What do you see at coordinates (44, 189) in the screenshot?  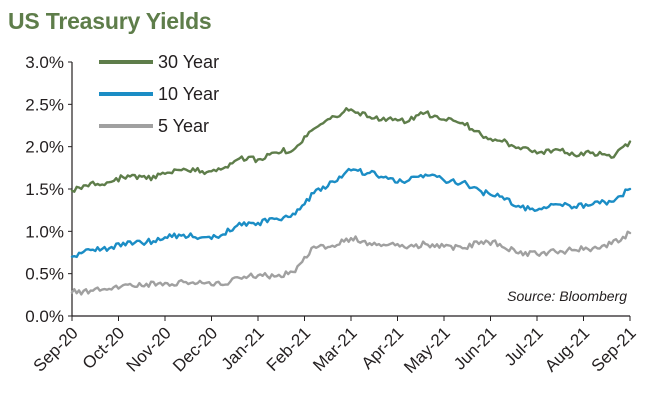 I see `y-tick-label: 1.5%` at bounding box center [44, 189].